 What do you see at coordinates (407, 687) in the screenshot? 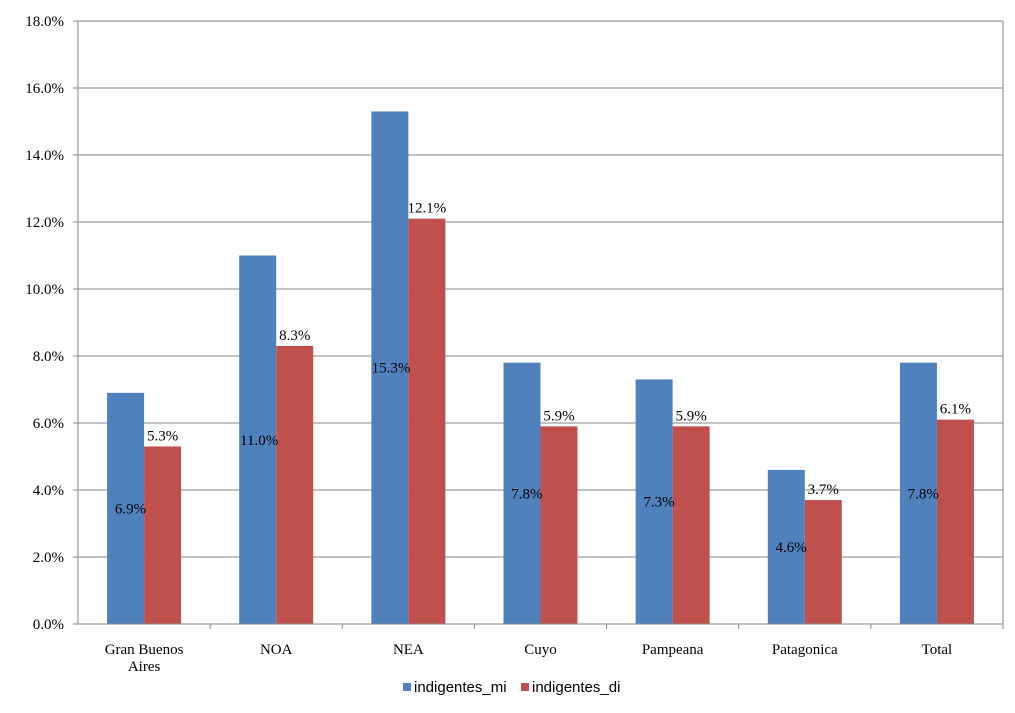
I see `legend-swatch-indigentes_mi` at bounding box center [407, 687].